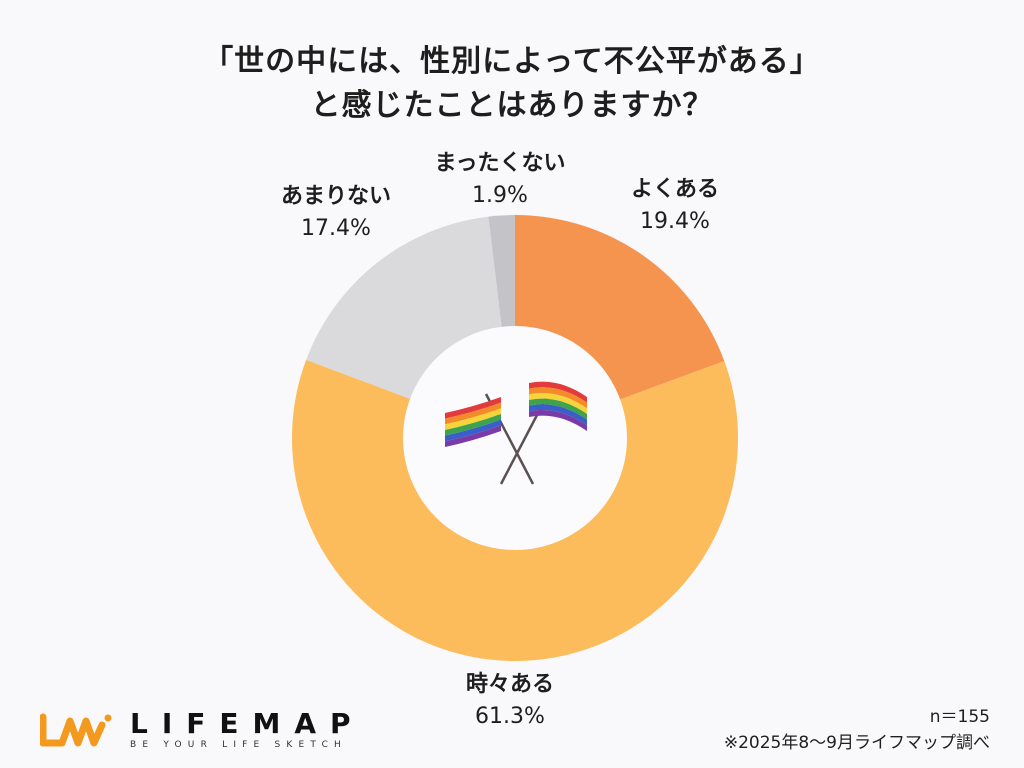  What do you see at coordinates (510, 701) in the screenshot?
I see `label-tokidoki-aru: 時々ある 61.3%` at bounding box center [510, 701].